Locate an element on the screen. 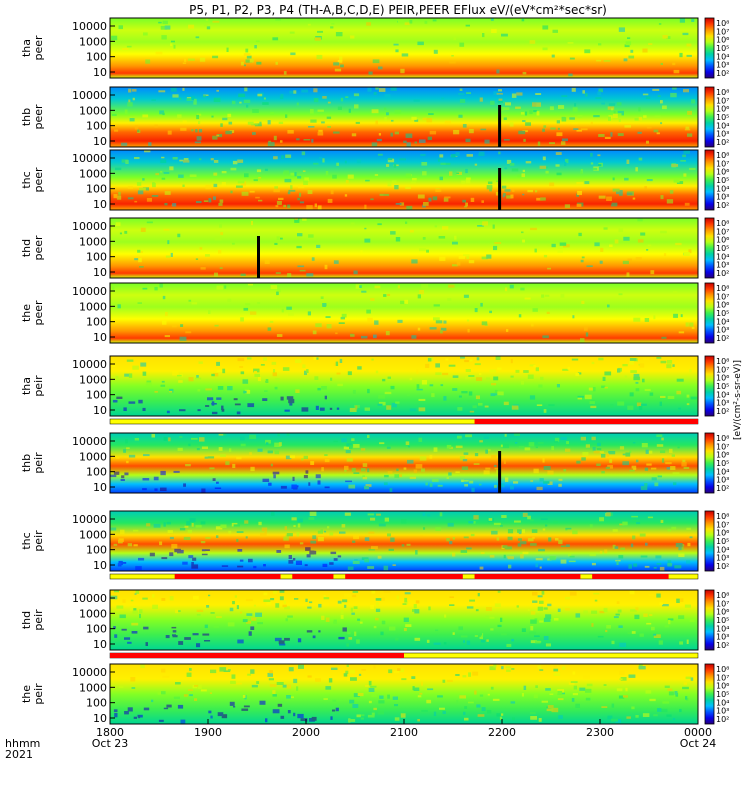  svg-text: peir is located at coordinates (38, 541).